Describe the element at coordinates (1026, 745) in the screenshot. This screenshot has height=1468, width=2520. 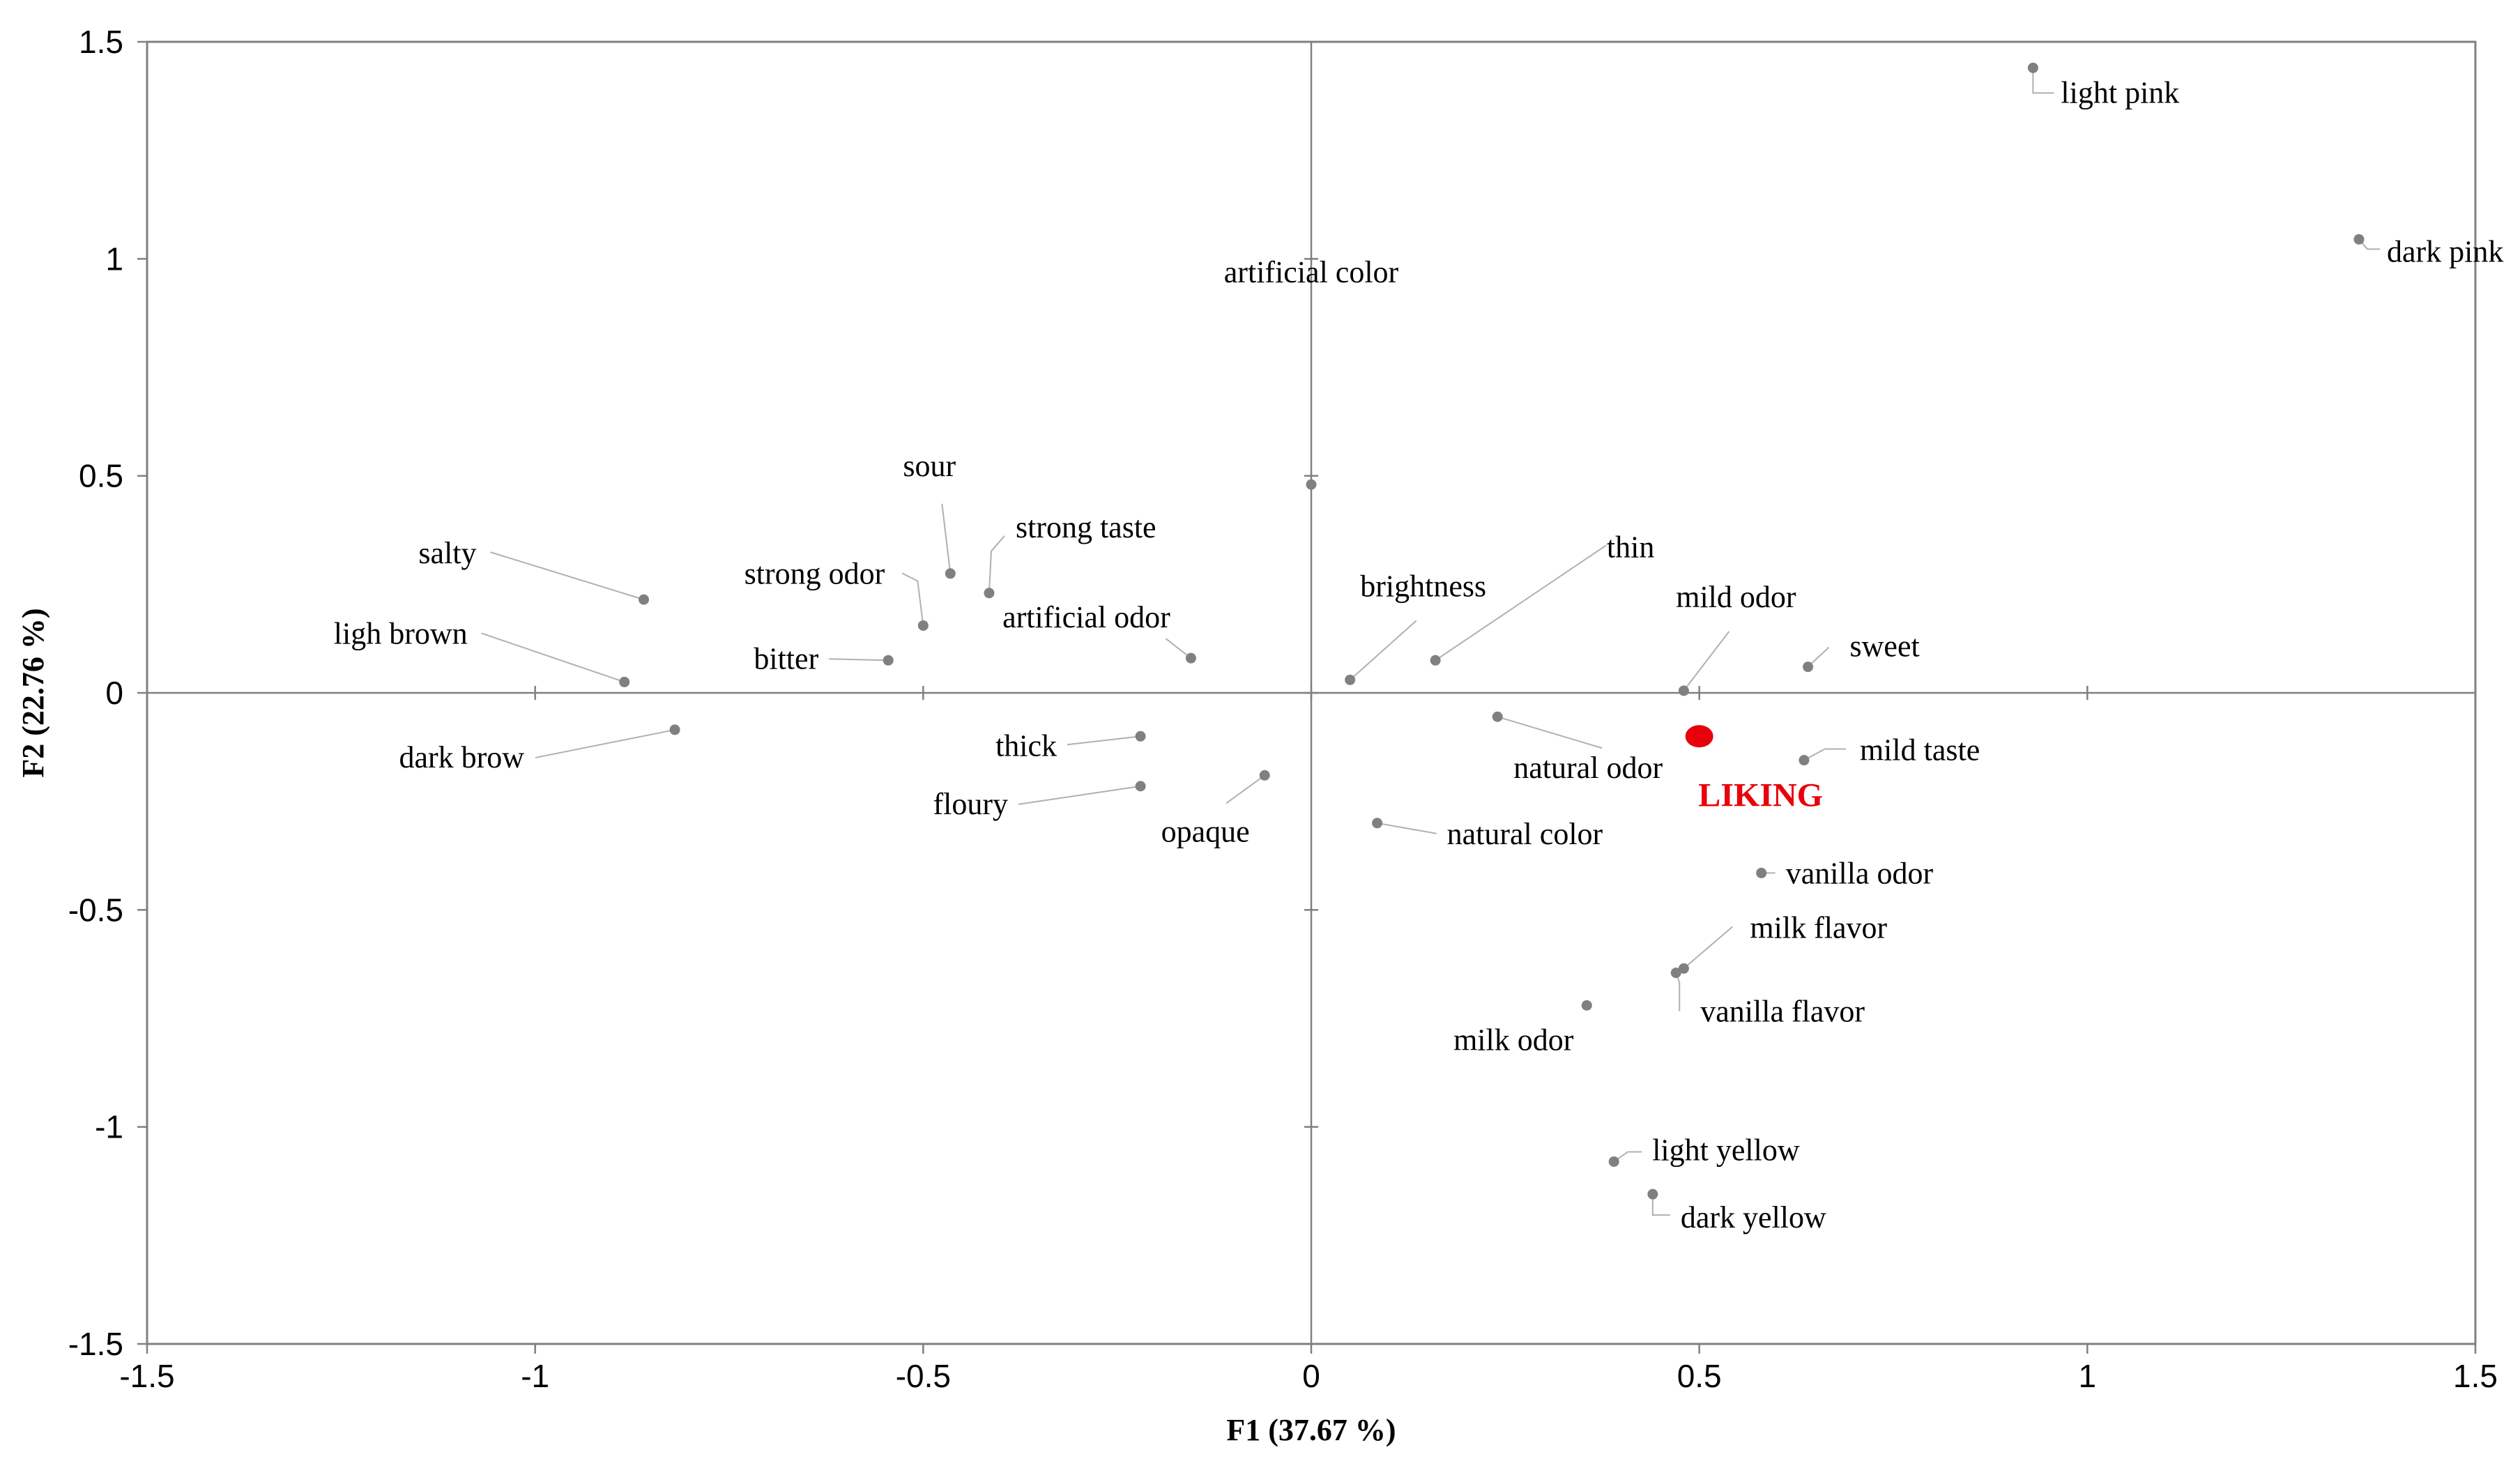
I see `label-thick: thick` at that location.